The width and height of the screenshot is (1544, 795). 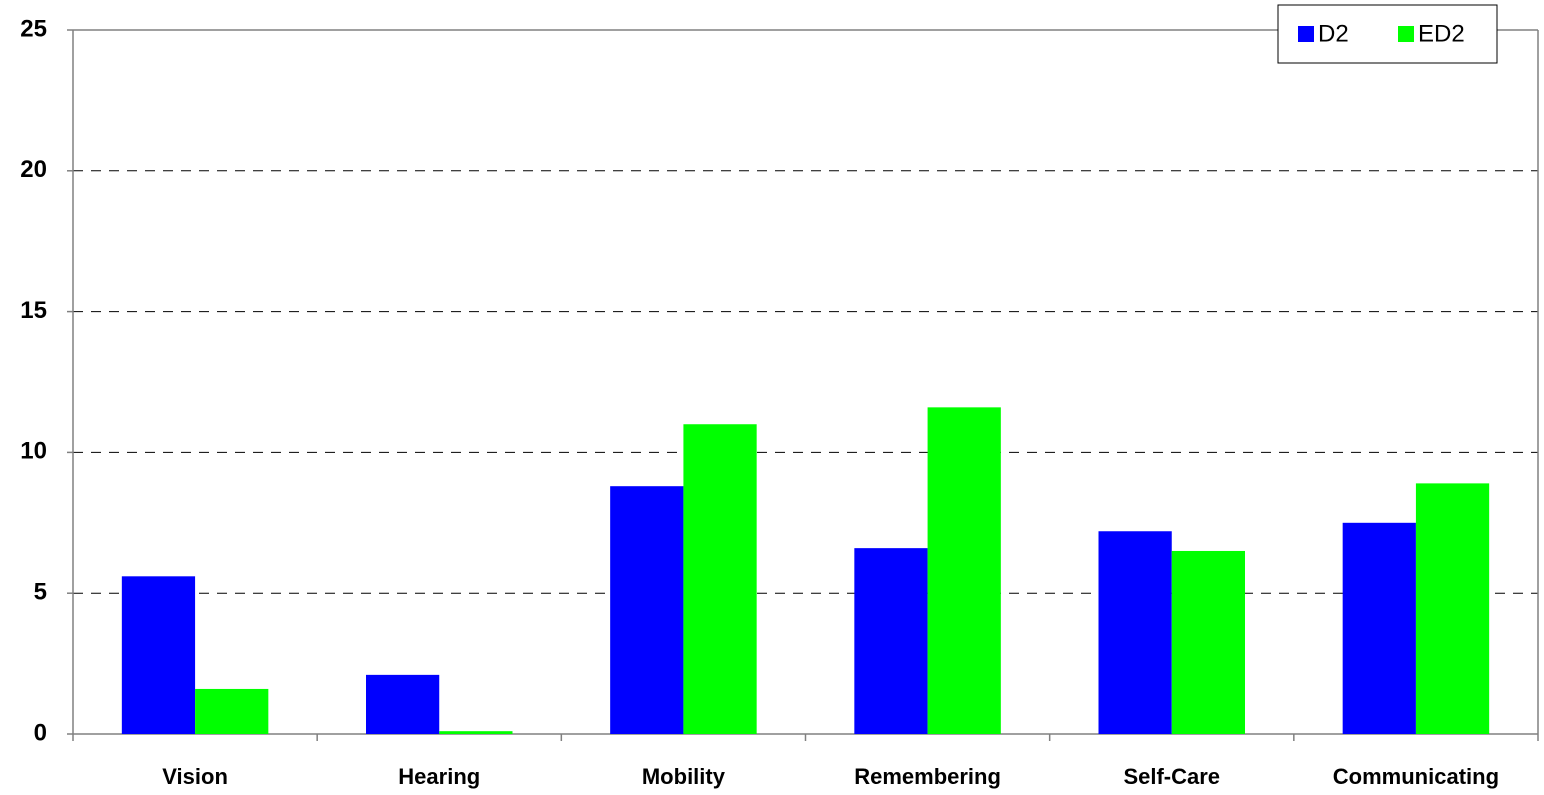 I want to click on y-tick-label: 5, so click(x=40, y=592).